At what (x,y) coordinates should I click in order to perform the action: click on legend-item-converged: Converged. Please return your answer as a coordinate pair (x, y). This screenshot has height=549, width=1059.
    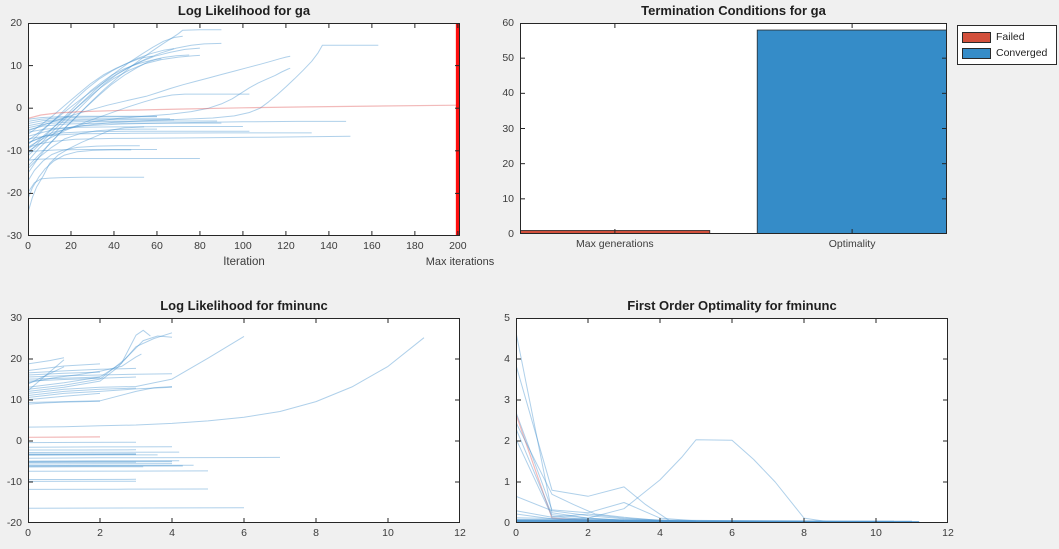
    Looking at the image, I should click on (1009, 53).